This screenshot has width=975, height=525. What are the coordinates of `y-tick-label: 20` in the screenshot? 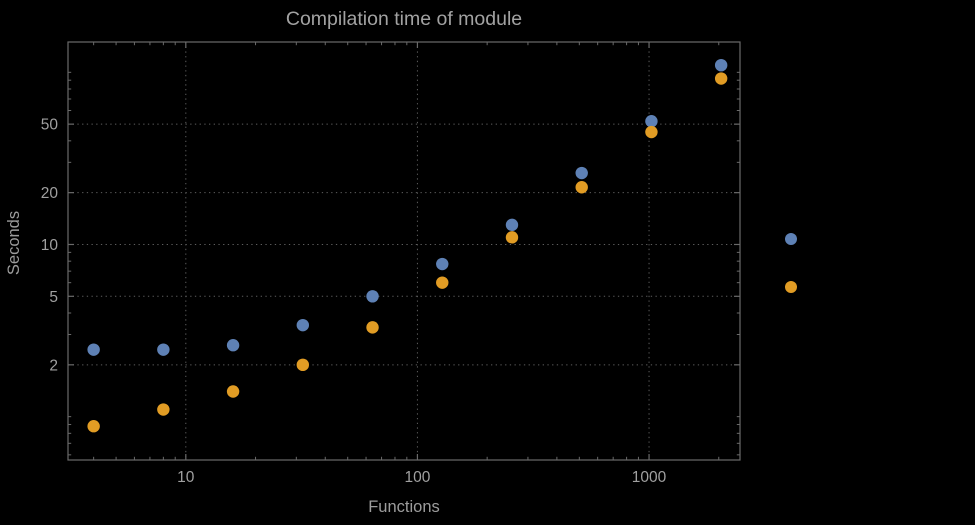 It's located at (50, 193).